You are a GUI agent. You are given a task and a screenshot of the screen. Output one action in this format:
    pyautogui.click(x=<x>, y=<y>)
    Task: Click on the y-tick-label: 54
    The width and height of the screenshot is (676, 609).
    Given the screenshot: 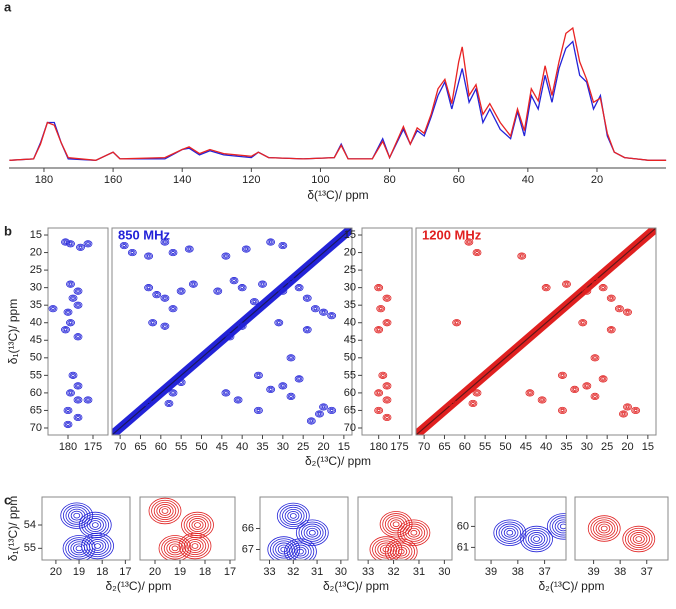 What is the action you would take?
    pyautogui.click(x=30, y=525)
    